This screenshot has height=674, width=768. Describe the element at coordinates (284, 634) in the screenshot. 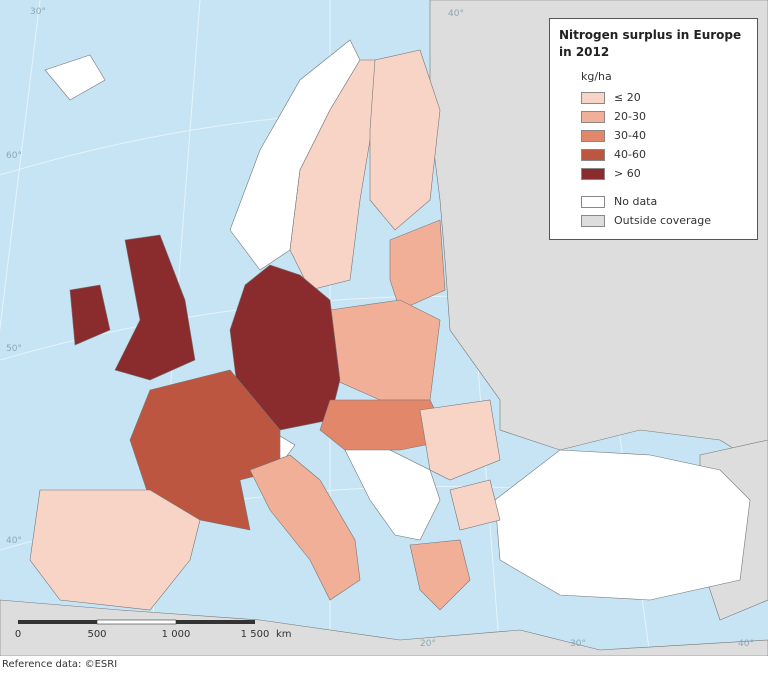

I see `scale-unit: km` at that location.